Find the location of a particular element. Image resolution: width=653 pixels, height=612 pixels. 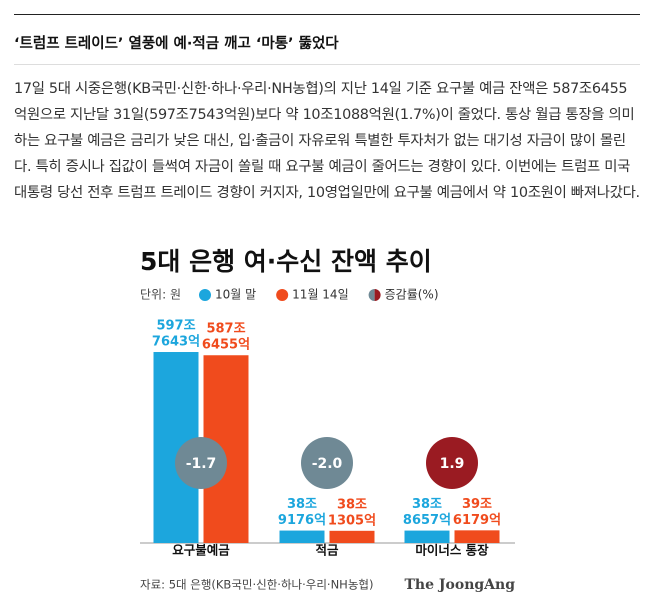

top-rule is located at coordinates (327, 14).